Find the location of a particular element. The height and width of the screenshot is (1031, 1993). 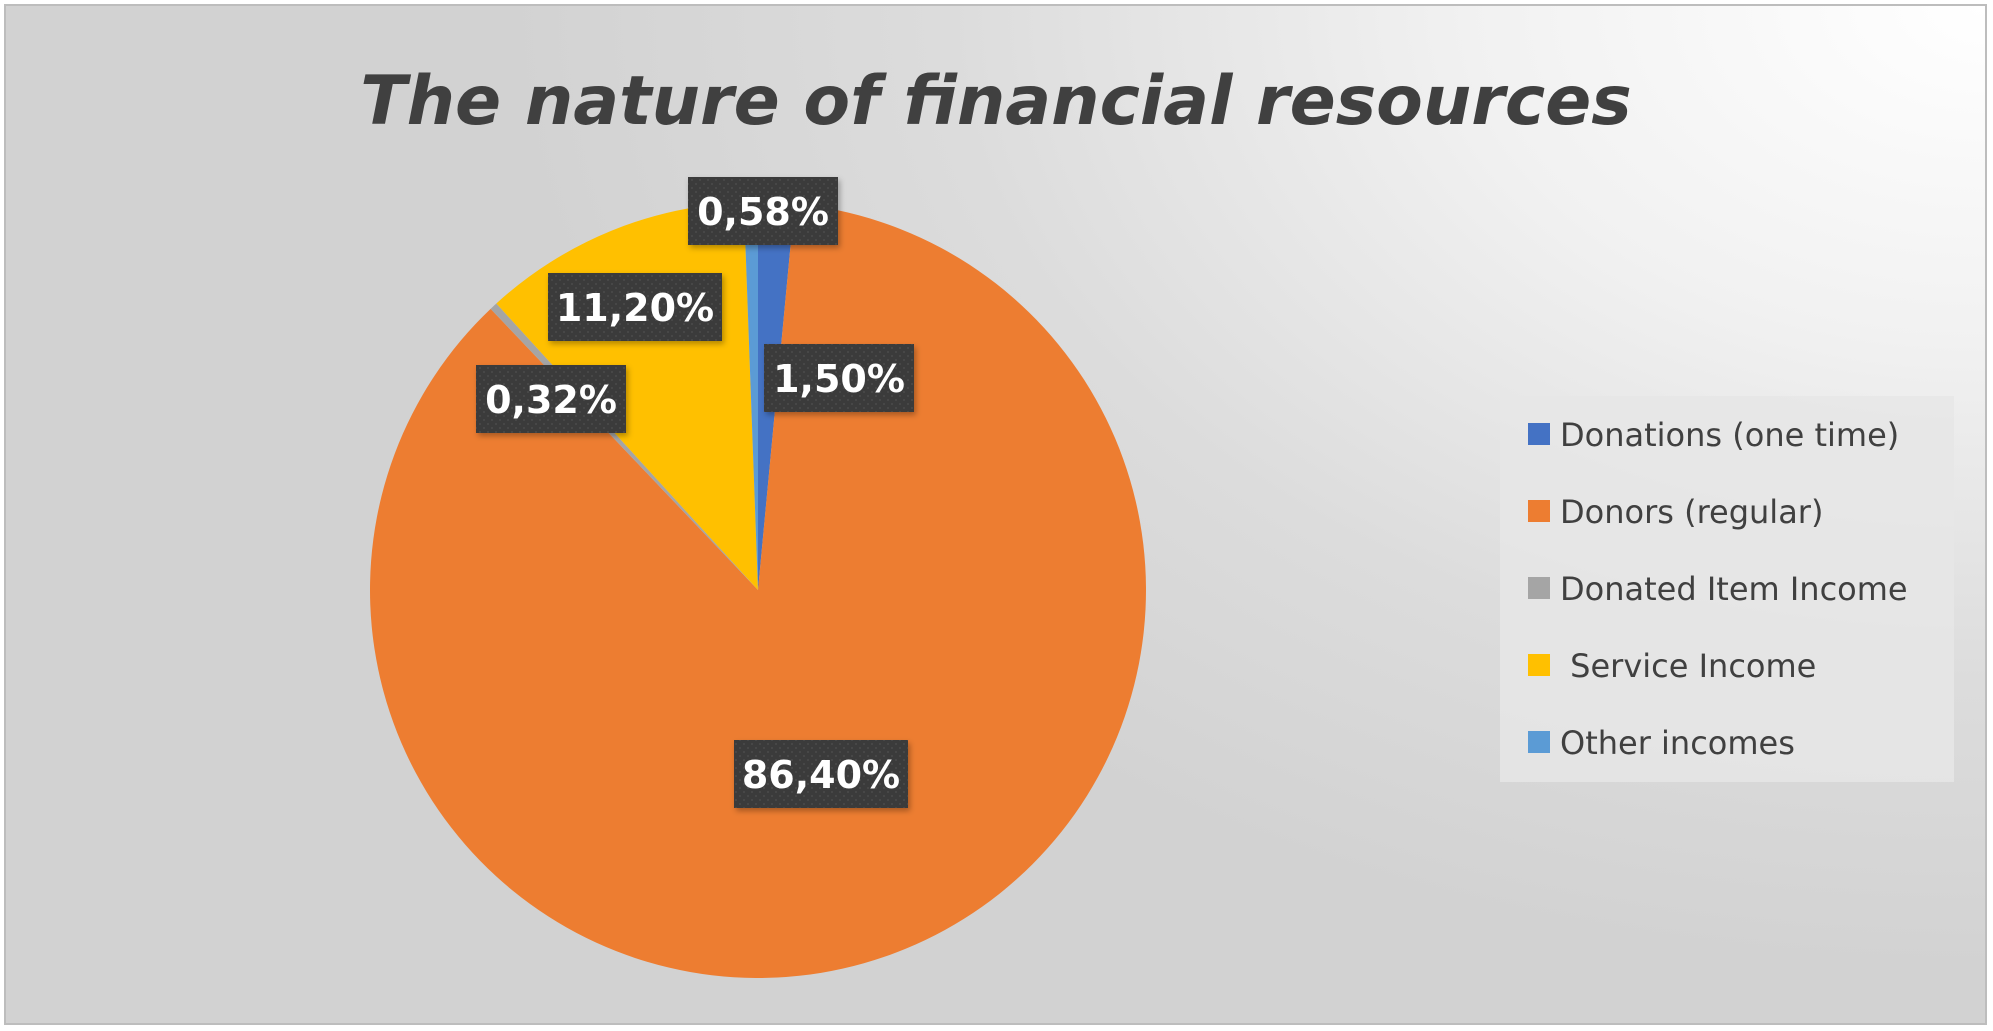

legend-item: Donated Item Income is located at coordinates (1718, 589).